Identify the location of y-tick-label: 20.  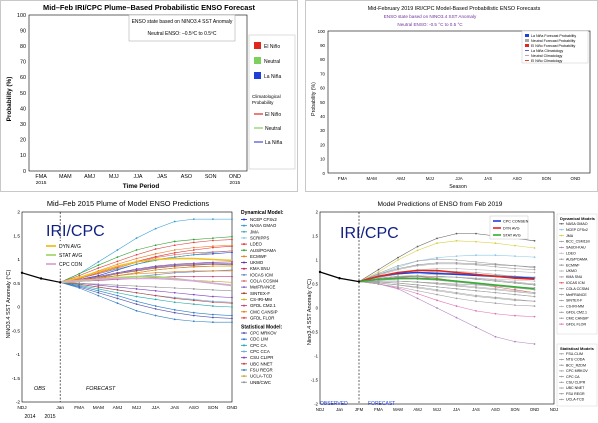
(322, 144).